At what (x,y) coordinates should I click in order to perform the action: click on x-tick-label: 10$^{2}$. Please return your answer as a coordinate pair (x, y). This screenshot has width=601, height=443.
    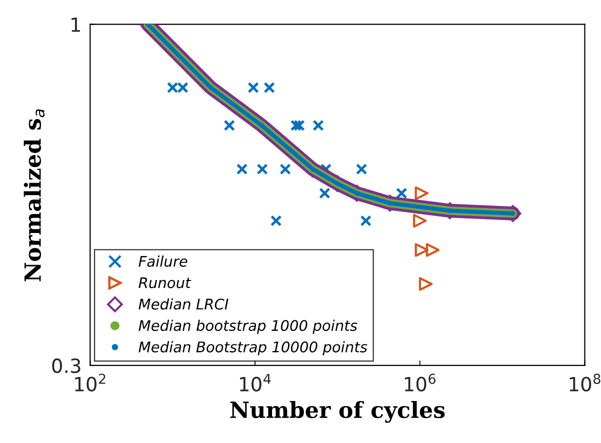
    Looking at the image, I should click on (90, 383).